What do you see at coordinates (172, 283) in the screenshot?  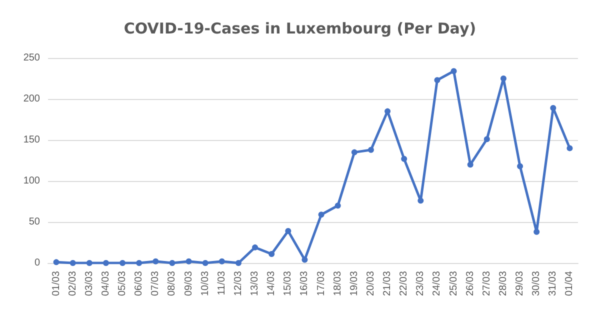 I see `x-tick-label: 08/03` at bounding box center [172, 283].